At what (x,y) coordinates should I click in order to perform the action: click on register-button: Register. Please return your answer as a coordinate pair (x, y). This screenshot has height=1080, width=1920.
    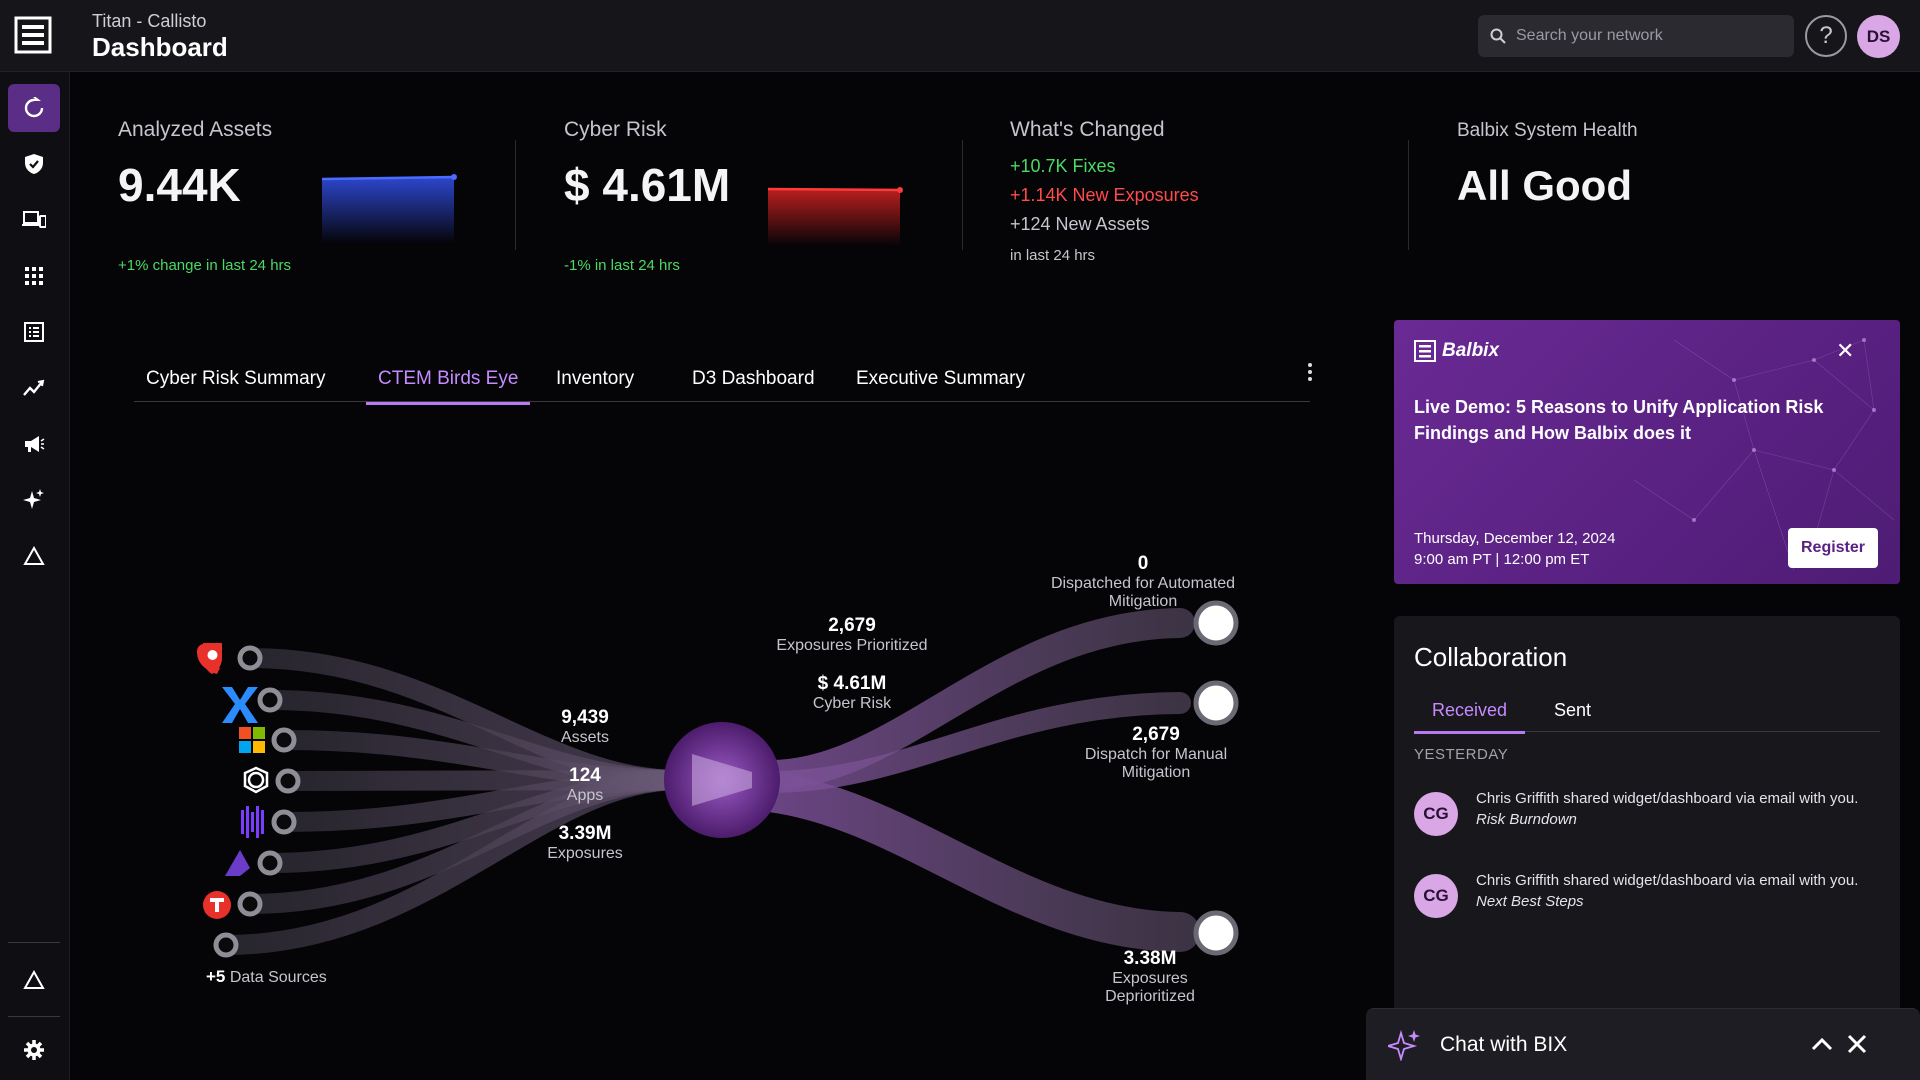
    Looking at the image, I should click on (1833, 548).